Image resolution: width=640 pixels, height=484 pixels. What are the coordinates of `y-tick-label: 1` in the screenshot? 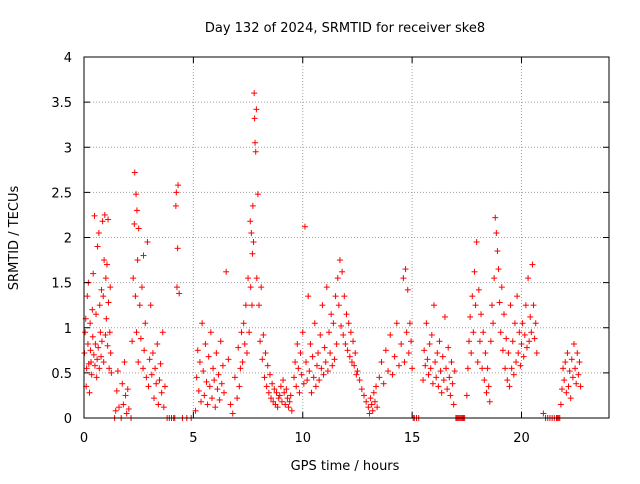 It's located at (68, 329).